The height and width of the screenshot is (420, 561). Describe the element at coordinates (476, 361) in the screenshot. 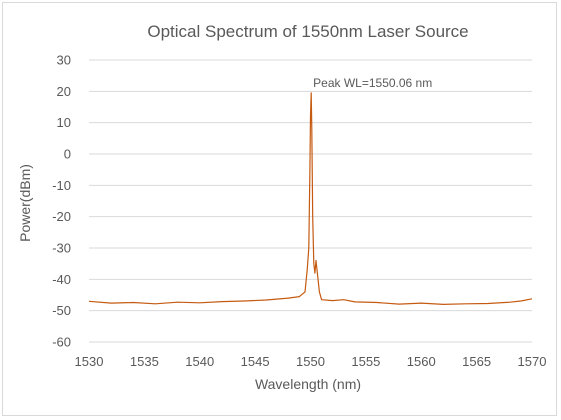

I see `x-tick-label: 1565` at that location.